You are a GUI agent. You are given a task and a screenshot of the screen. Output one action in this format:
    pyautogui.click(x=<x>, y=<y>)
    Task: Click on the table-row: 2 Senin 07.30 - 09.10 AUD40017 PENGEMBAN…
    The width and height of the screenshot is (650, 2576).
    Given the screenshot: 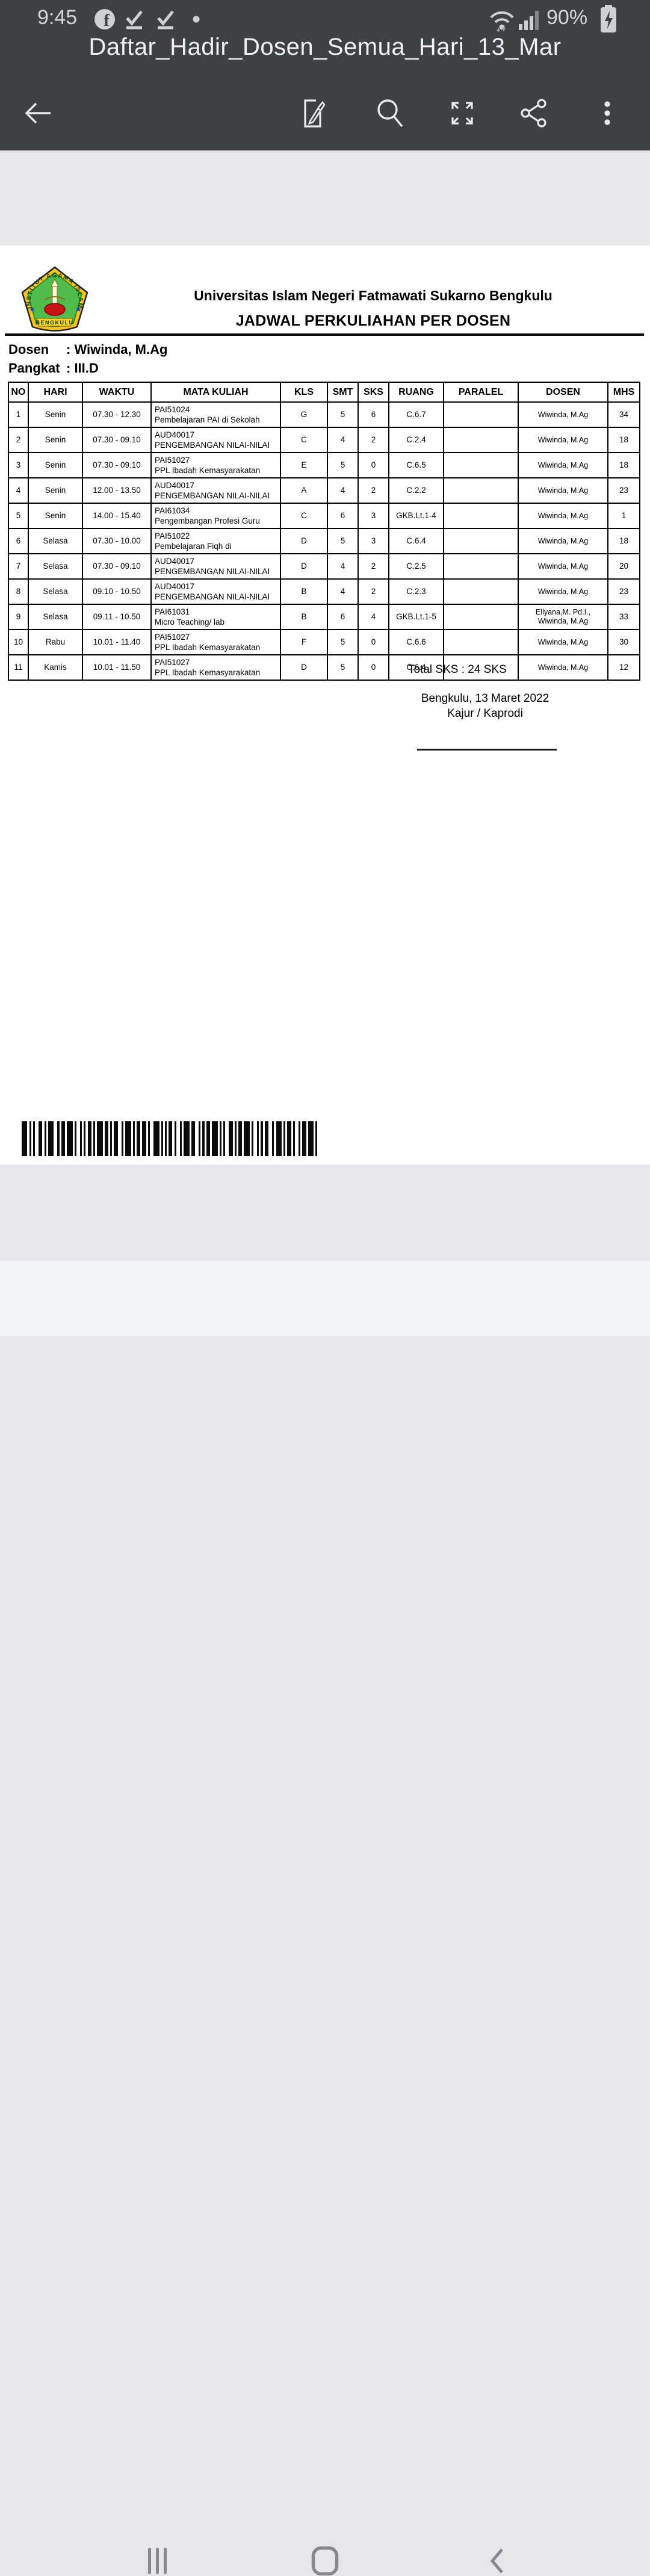 What is the action you would take?
    pyautogui.click(x=324, y=440)
    